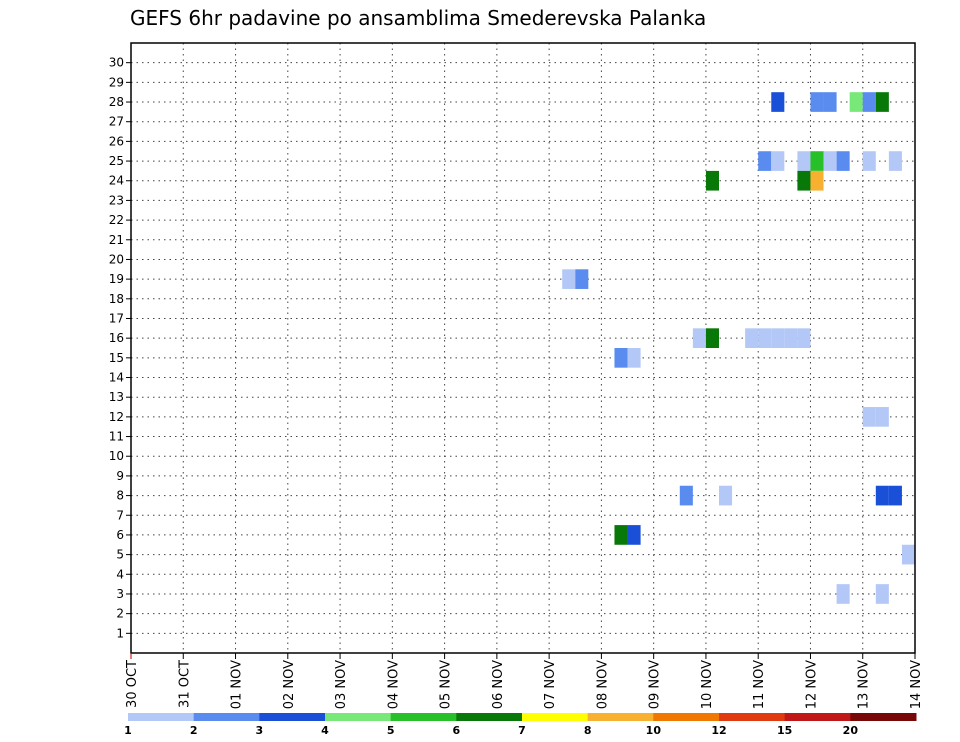  Describe the element at coordinates (550, 684) in the screenshot. I see `x-tick-label: 07 NOV` at that location.